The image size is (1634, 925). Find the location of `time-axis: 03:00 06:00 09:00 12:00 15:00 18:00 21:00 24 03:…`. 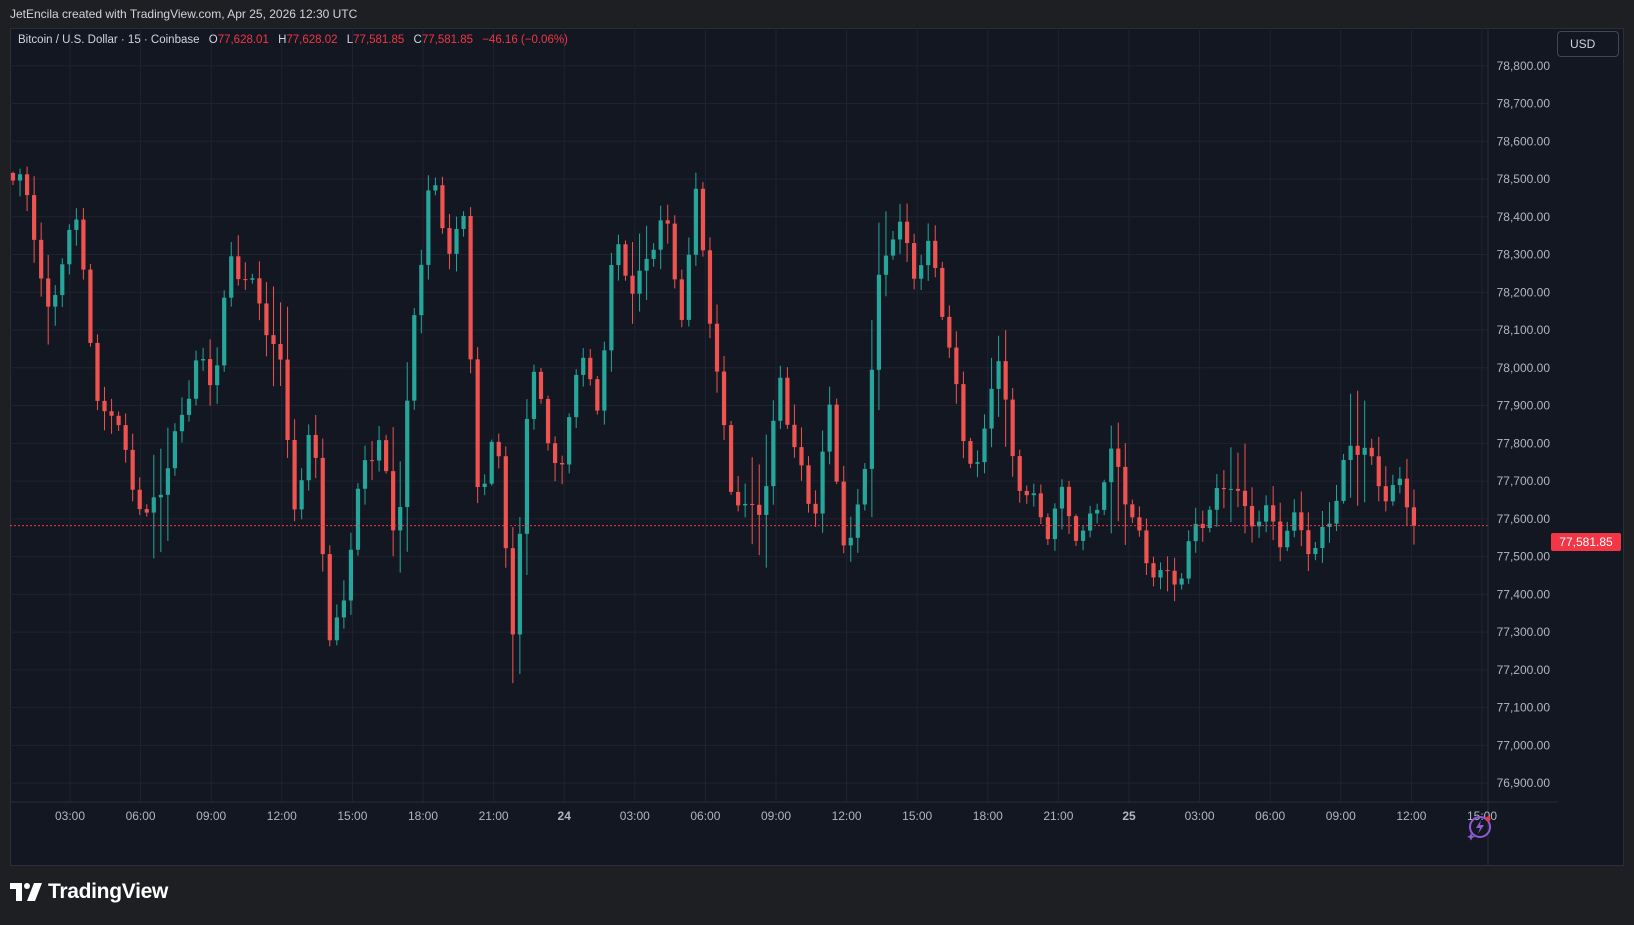

time-axis: 03:00 06:00 09:00 12:00 15:00 18:00 21:00 24 03:… is located at coordinates (776, 816).